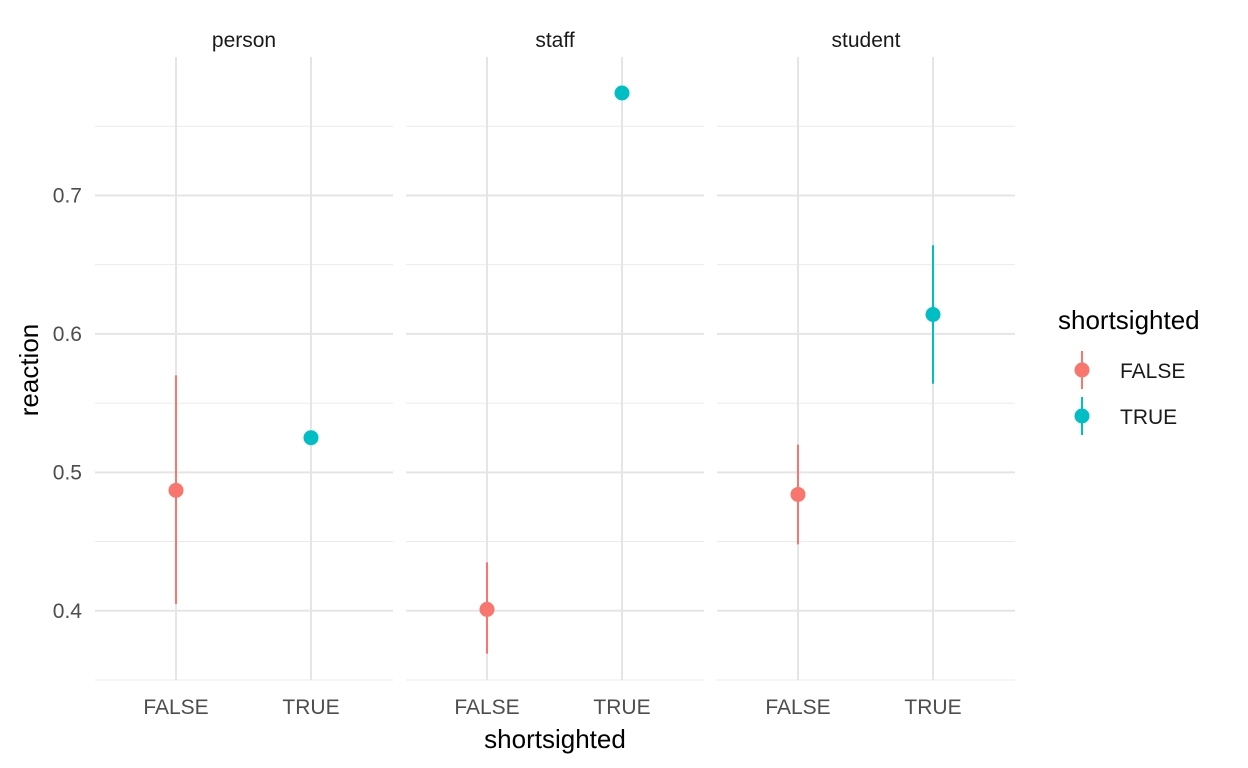 The height and width of the screenshot is (768, 1248). What do you see at coordinates (1129, 320) in the screenshot?
I see `legend-title: shortsighted` at bounding box center [1129, 320].